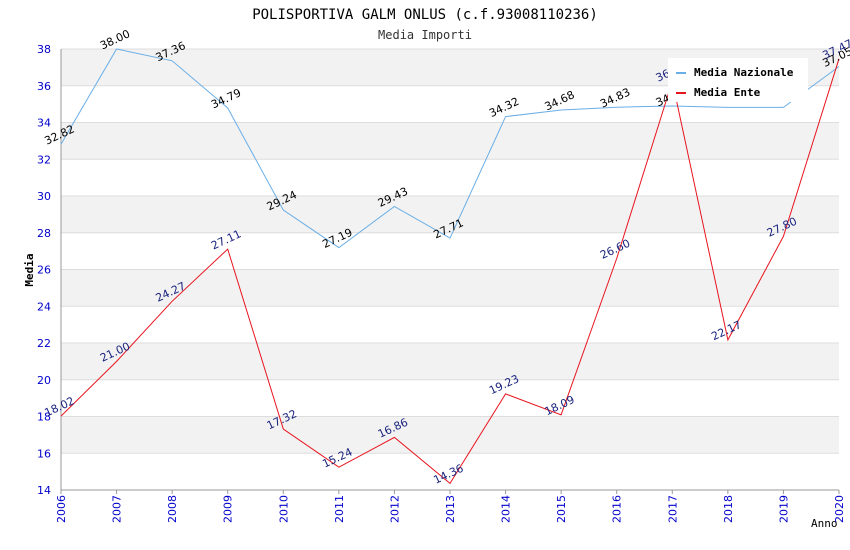 The width and height of the screenshot is (850, 550). Describe the element at coordinates (29, 269) in the screenshot. I see `y-axis-label: Media` at that location.